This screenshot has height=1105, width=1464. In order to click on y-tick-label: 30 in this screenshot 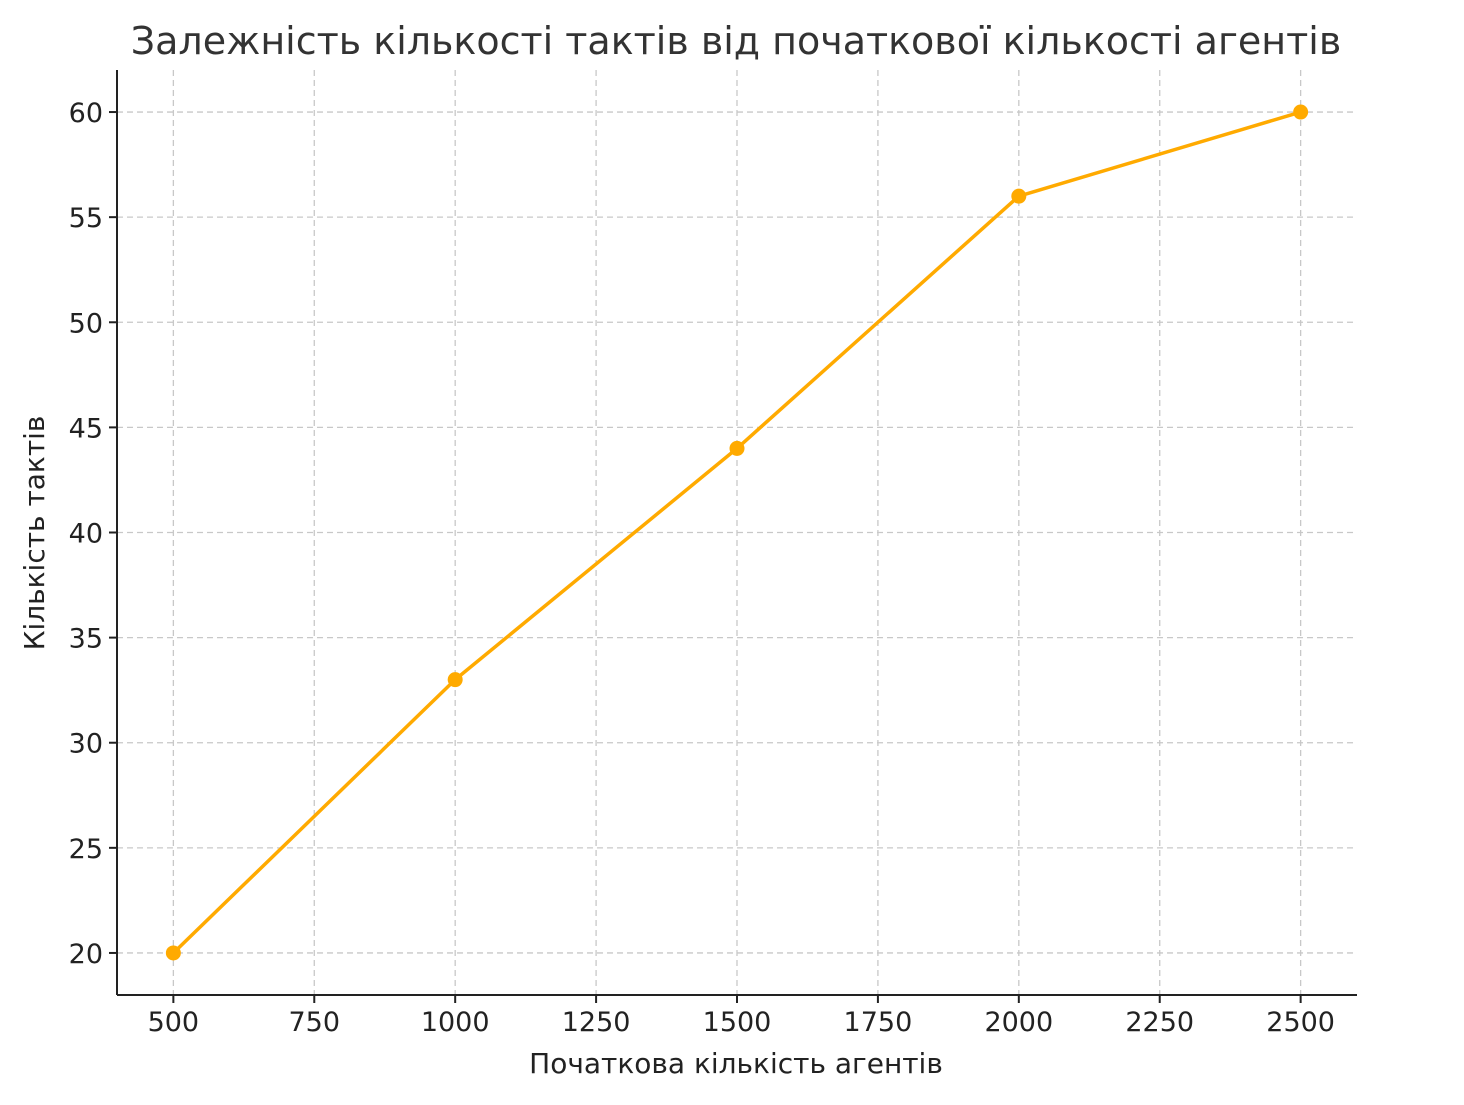, I will do `click(86, 744)`.